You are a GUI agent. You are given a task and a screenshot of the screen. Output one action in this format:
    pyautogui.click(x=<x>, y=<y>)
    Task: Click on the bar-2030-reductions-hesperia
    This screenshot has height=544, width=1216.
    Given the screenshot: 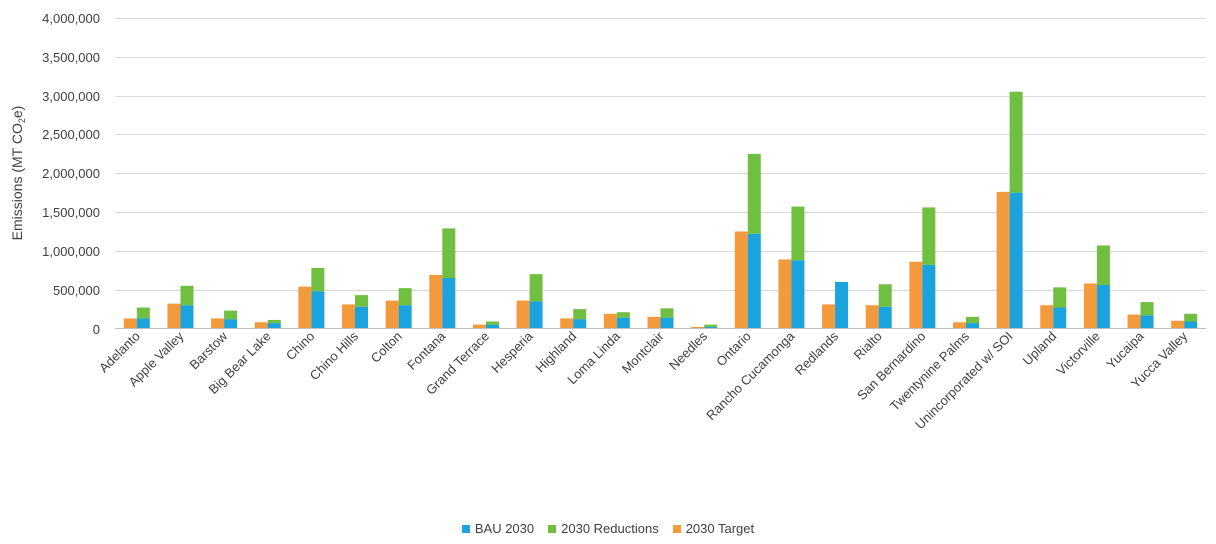 What is the action you would take?
    pyautogui.click(x=536, y=288)
    